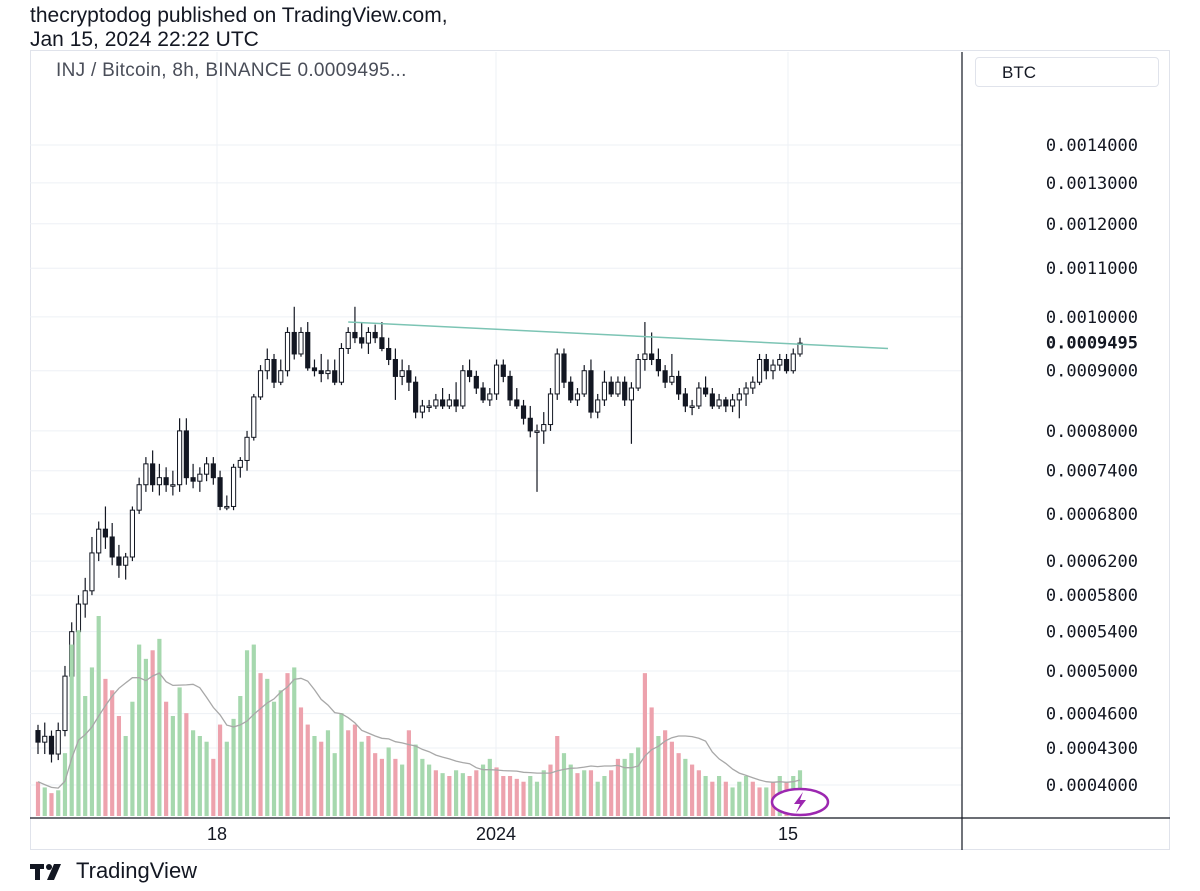 Image resolution: width=1200 pixels, height=891 pixels. What do you see at coordinates (496, 834) in the screenshot?
I see `x-tick-label: 2024` at bounding box center [496, 834].